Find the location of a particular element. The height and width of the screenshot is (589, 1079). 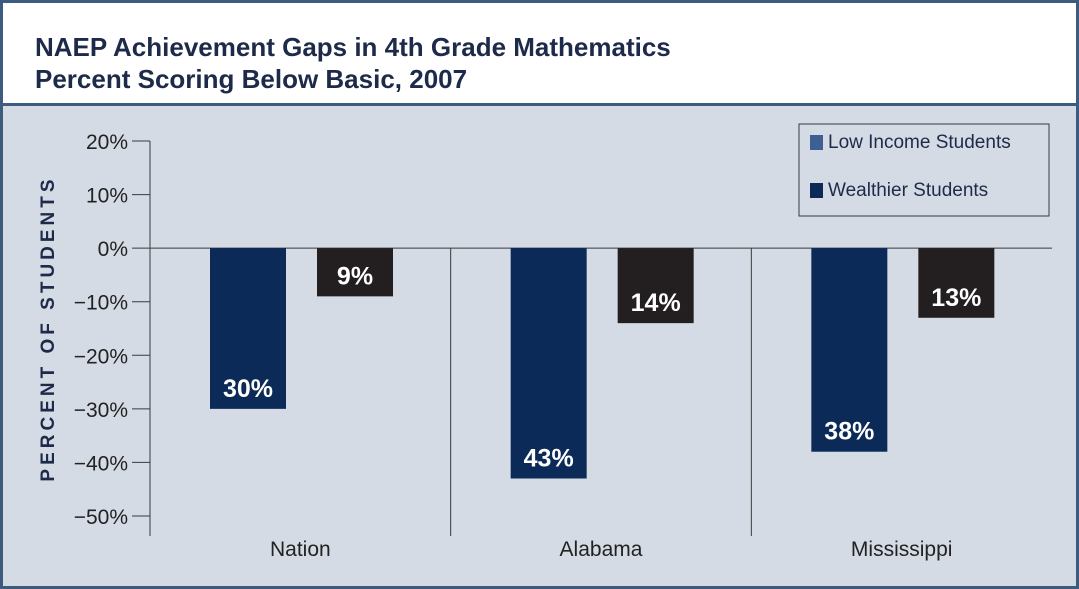

bar-data-label: 43% is located at coordinates (549, 459).